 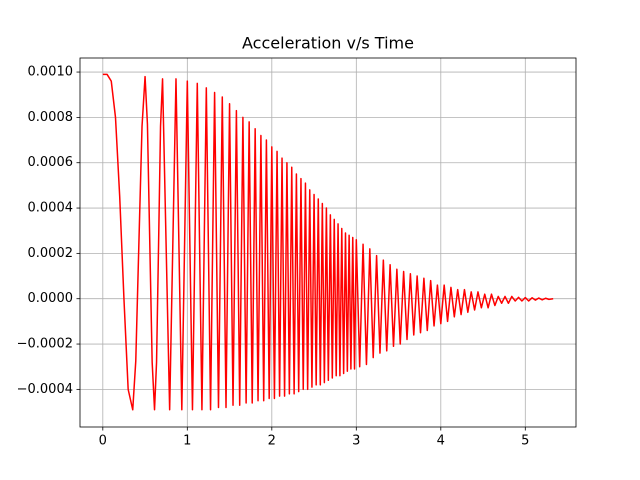 What do you see at coordinates (187, 441) in the screenshot?
I see `x-tick-label: 1` at bounding box center [187, 441].